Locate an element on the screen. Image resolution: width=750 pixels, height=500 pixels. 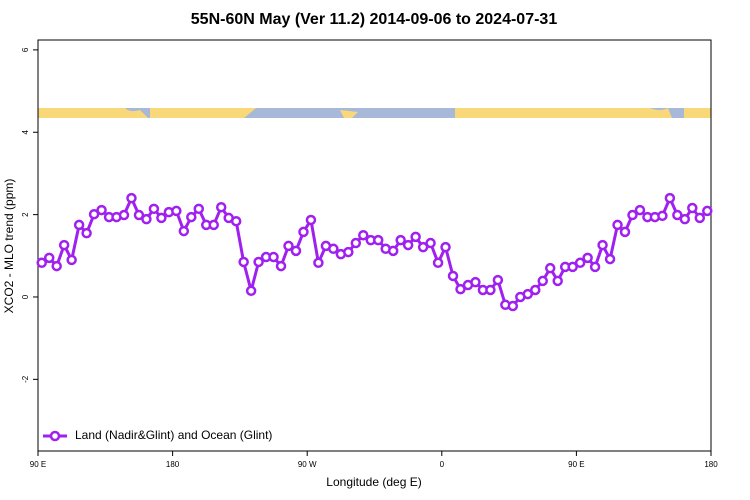
y-tick-label: -2 is located at coordinates (25, 379).